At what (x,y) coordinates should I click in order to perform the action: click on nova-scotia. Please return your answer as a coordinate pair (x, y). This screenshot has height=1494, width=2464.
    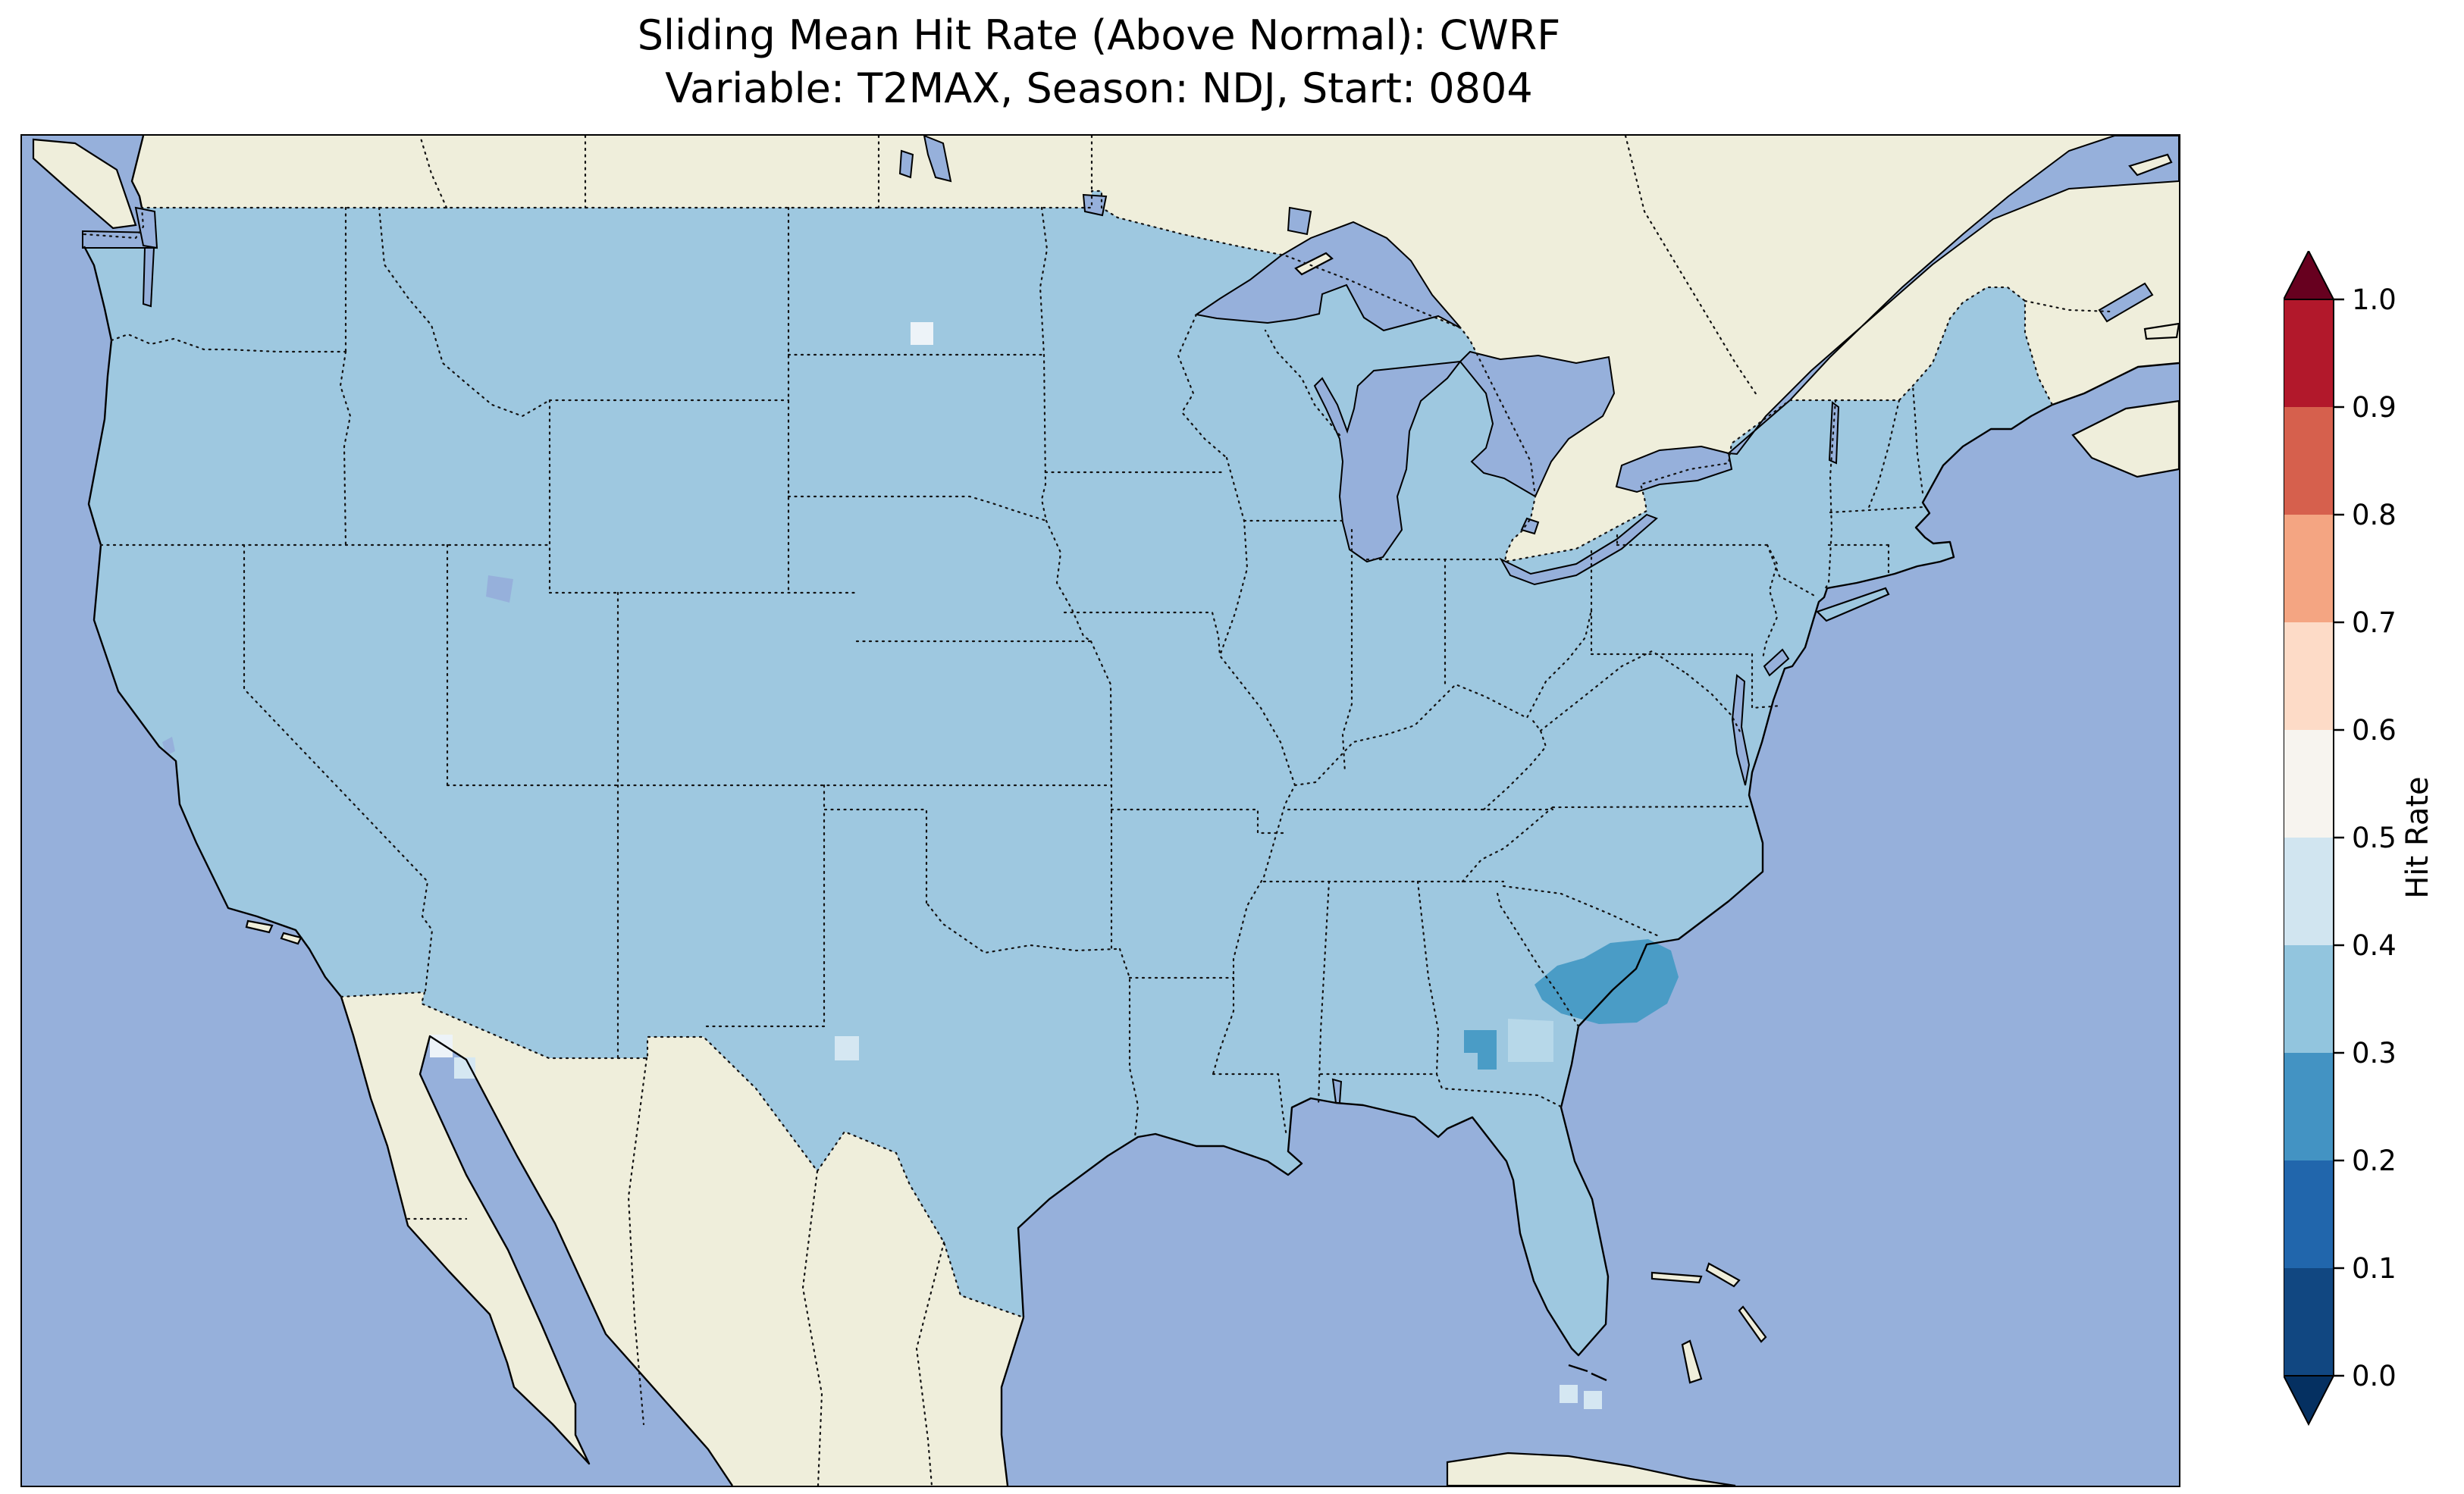
    Looking at the image, I should click on (2125, 438).